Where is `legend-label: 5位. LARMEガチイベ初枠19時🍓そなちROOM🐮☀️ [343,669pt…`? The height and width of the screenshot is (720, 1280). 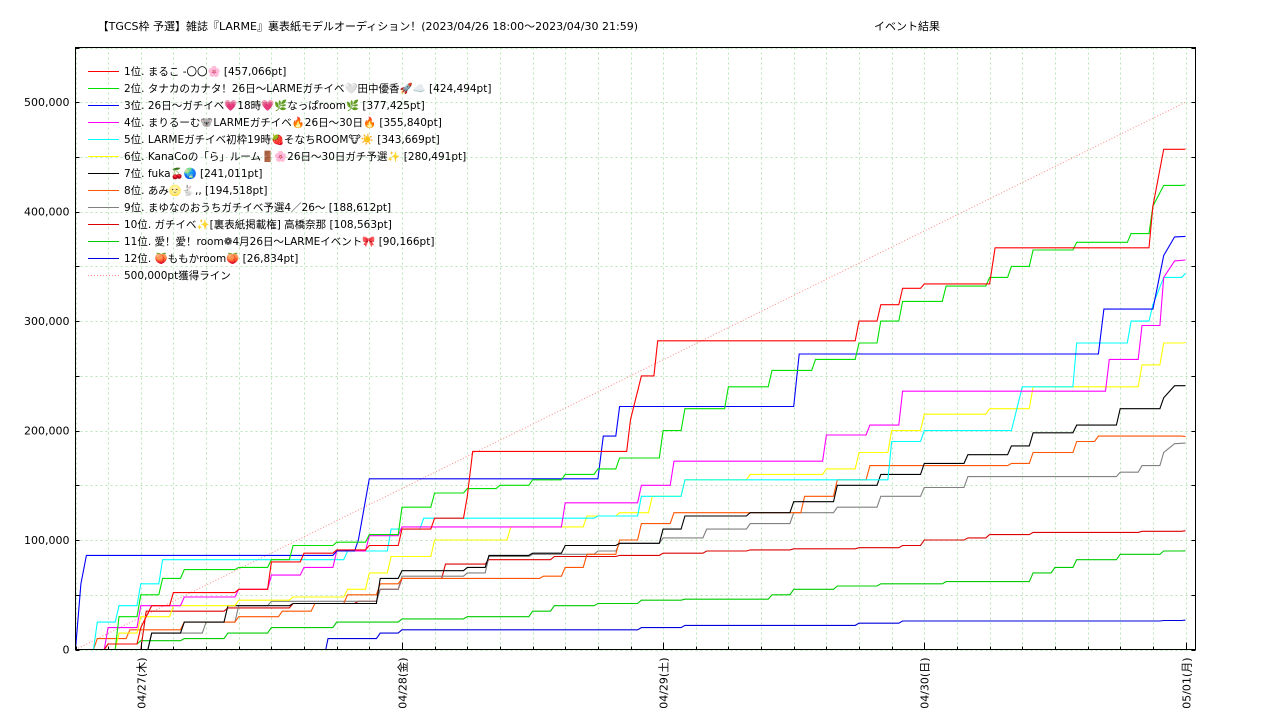
legend-label: 5位. LARMEガチイベ初枠19時🍓そなちROOM🐮☀️ [343,669pt… is located at coordinates (282, 139).